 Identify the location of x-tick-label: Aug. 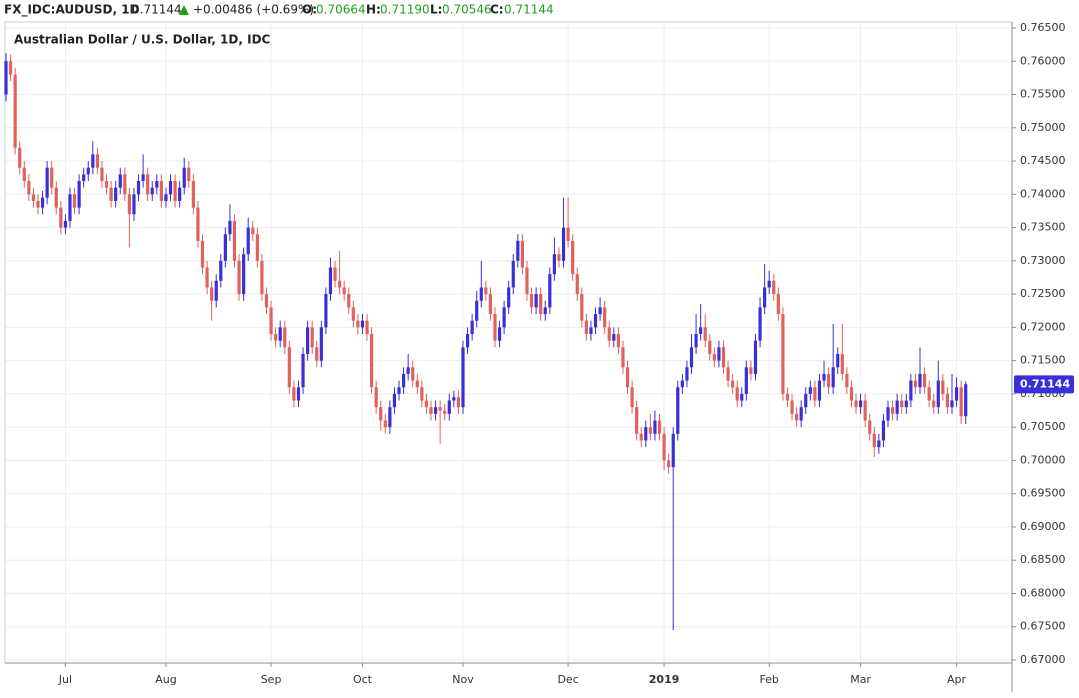
(165, 679).